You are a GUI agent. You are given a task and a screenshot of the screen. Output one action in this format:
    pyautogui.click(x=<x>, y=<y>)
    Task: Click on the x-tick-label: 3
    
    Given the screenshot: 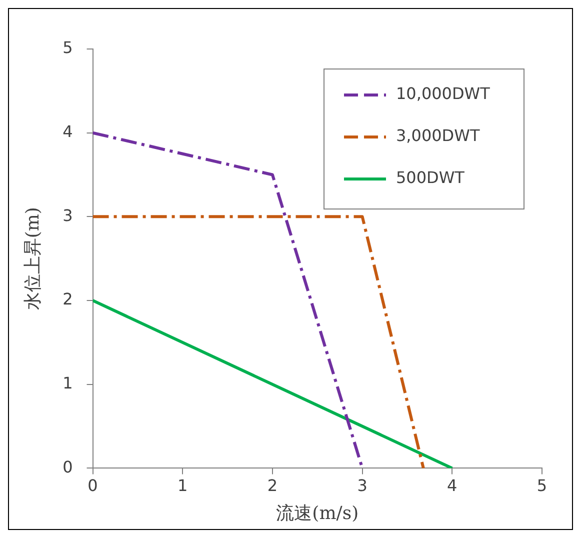 What is the action you would take?
    pyautogui.click(x=362, y=485)
    